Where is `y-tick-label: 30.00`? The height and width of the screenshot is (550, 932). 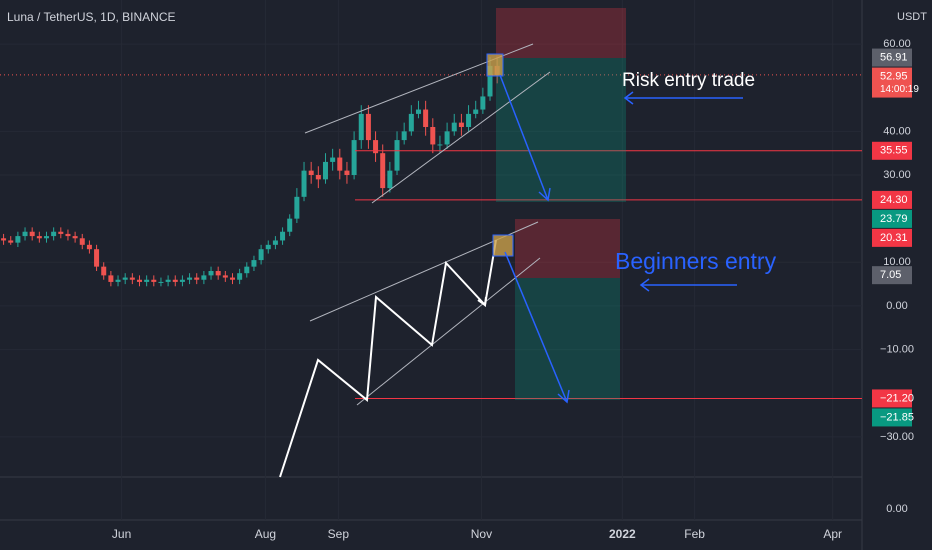
y-tick-label: 30.00 is located at coordinates (897, 175).